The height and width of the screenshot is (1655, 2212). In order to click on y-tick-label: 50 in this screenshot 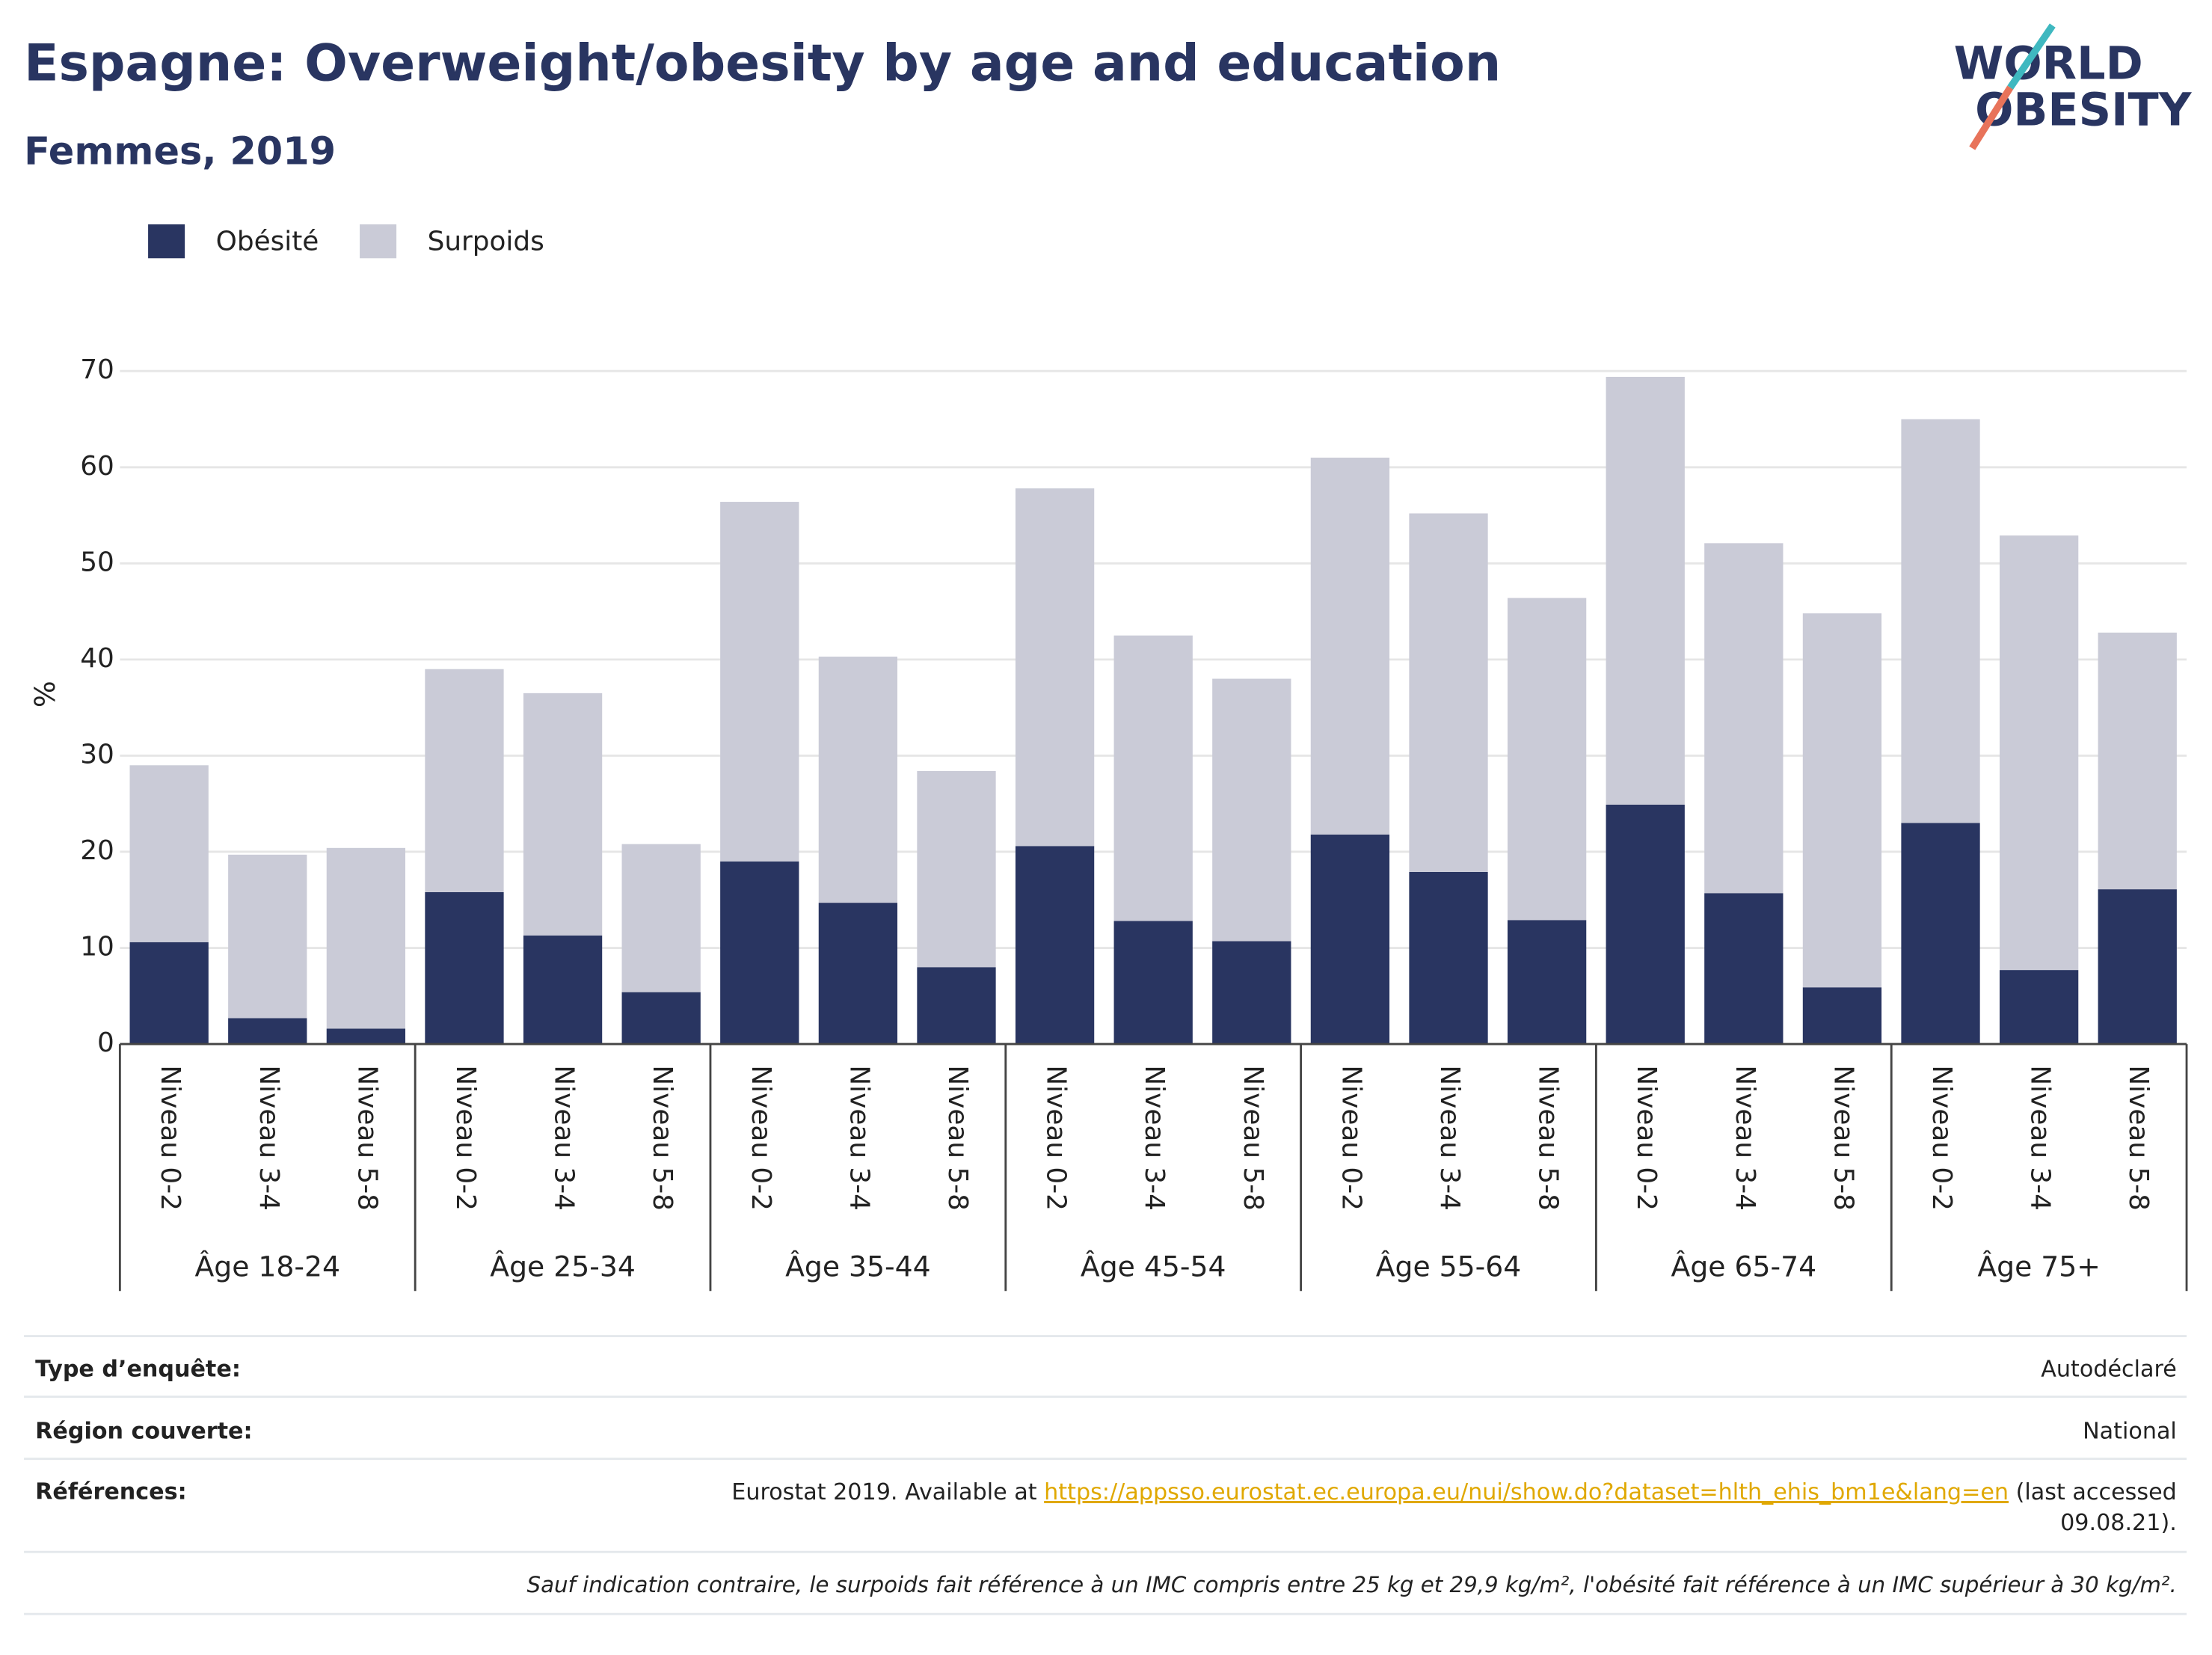, I will do `click(97, 562)`.